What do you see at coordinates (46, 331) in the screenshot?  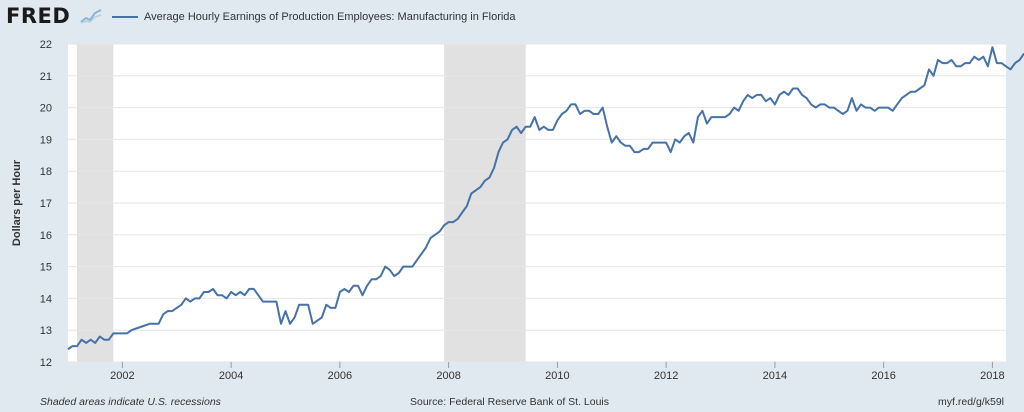 I see `y-tick-label: 13` at bounding box center [46, 331].